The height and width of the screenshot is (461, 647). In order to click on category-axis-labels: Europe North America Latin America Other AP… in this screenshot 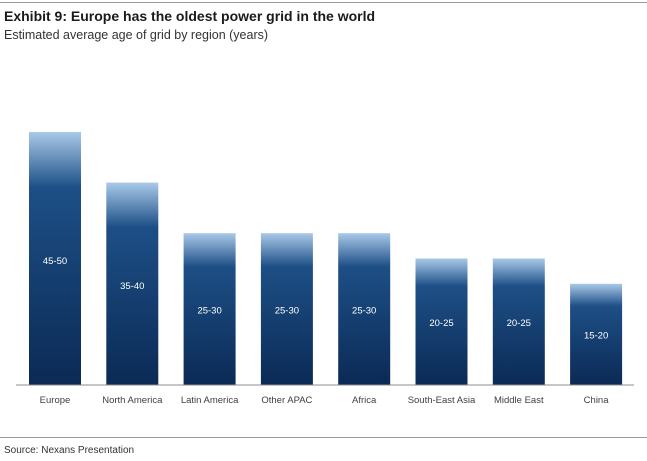, I will do `click(325, 400)`.